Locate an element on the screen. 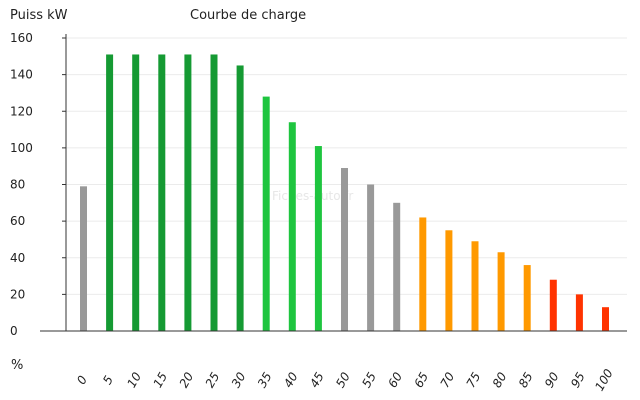 The width and height of the screenshot is (640, 400). x-tick-label: 10 is located at coordinates (134, 380).